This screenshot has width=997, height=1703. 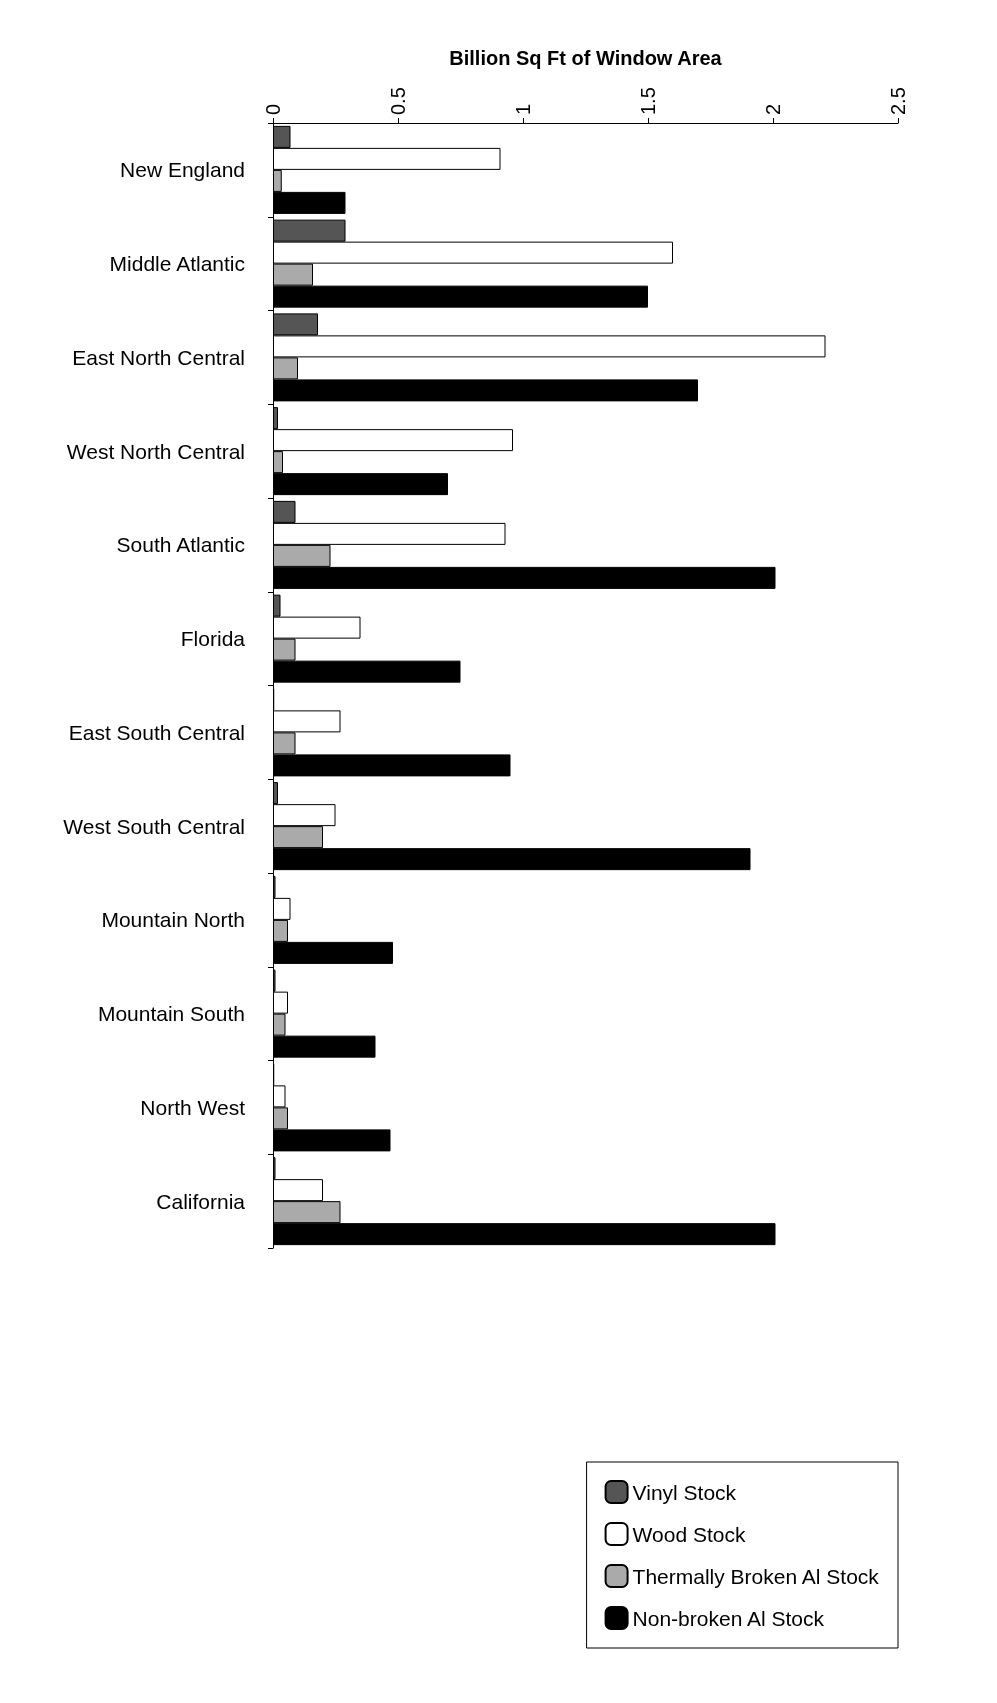 What do you see at coordinates (154, 826) in the screenshot?
I see `y-tick-label: West South Central` at bounding box center [154, 826].